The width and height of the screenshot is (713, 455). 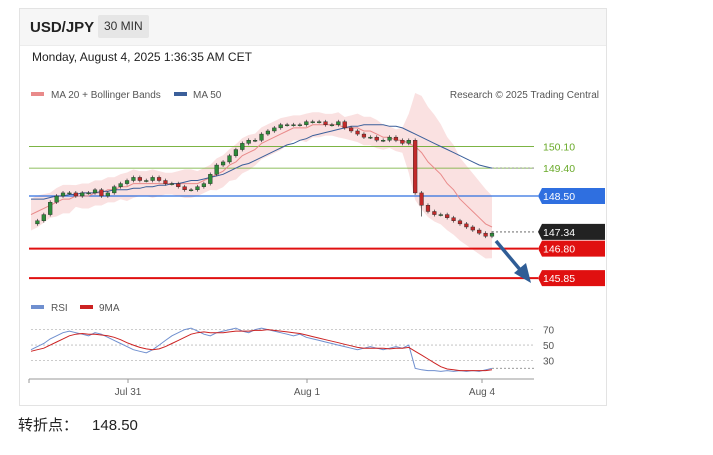 I want to click on chart-datetime: Monday, August 4, 2025 1:36:35 AM CET, so click(x=142, y=57).